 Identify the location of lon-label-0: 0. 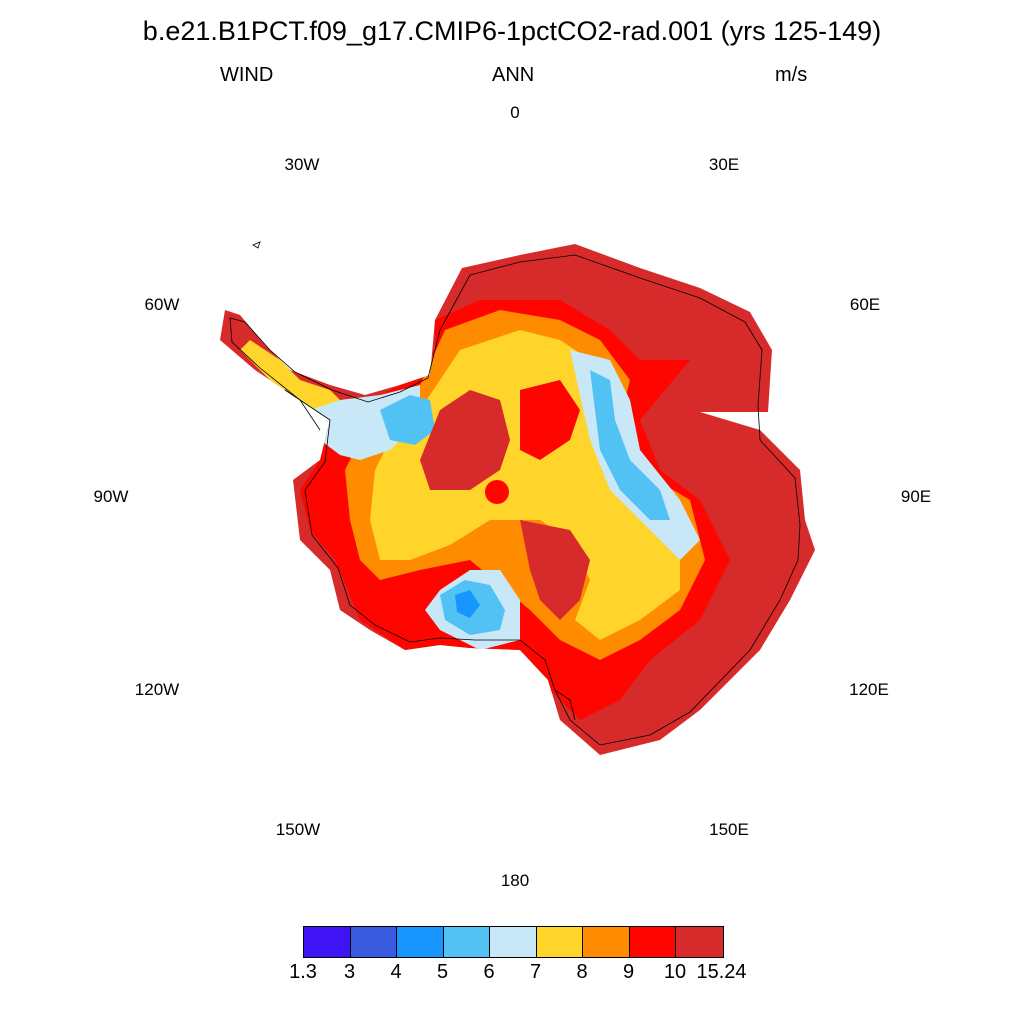
(515, 112).